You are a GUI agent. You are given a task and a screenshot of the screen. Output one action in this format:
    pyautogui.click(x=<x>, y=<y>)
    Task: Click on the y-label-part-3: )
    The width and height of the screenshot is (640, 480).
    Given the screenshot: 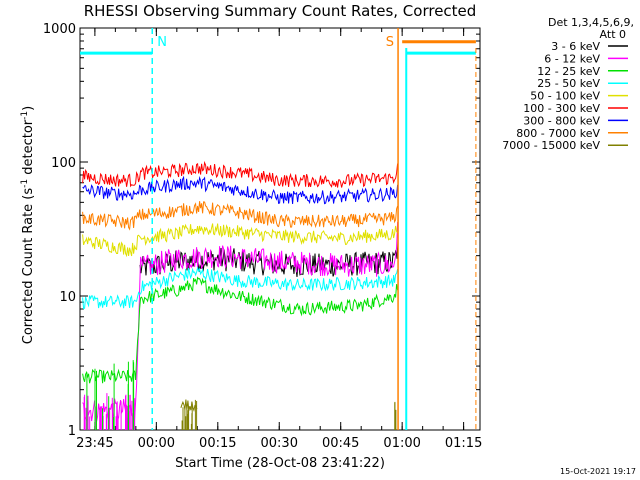 What is the action you would take?
    pyautogui.click(x=28, y=108)
    